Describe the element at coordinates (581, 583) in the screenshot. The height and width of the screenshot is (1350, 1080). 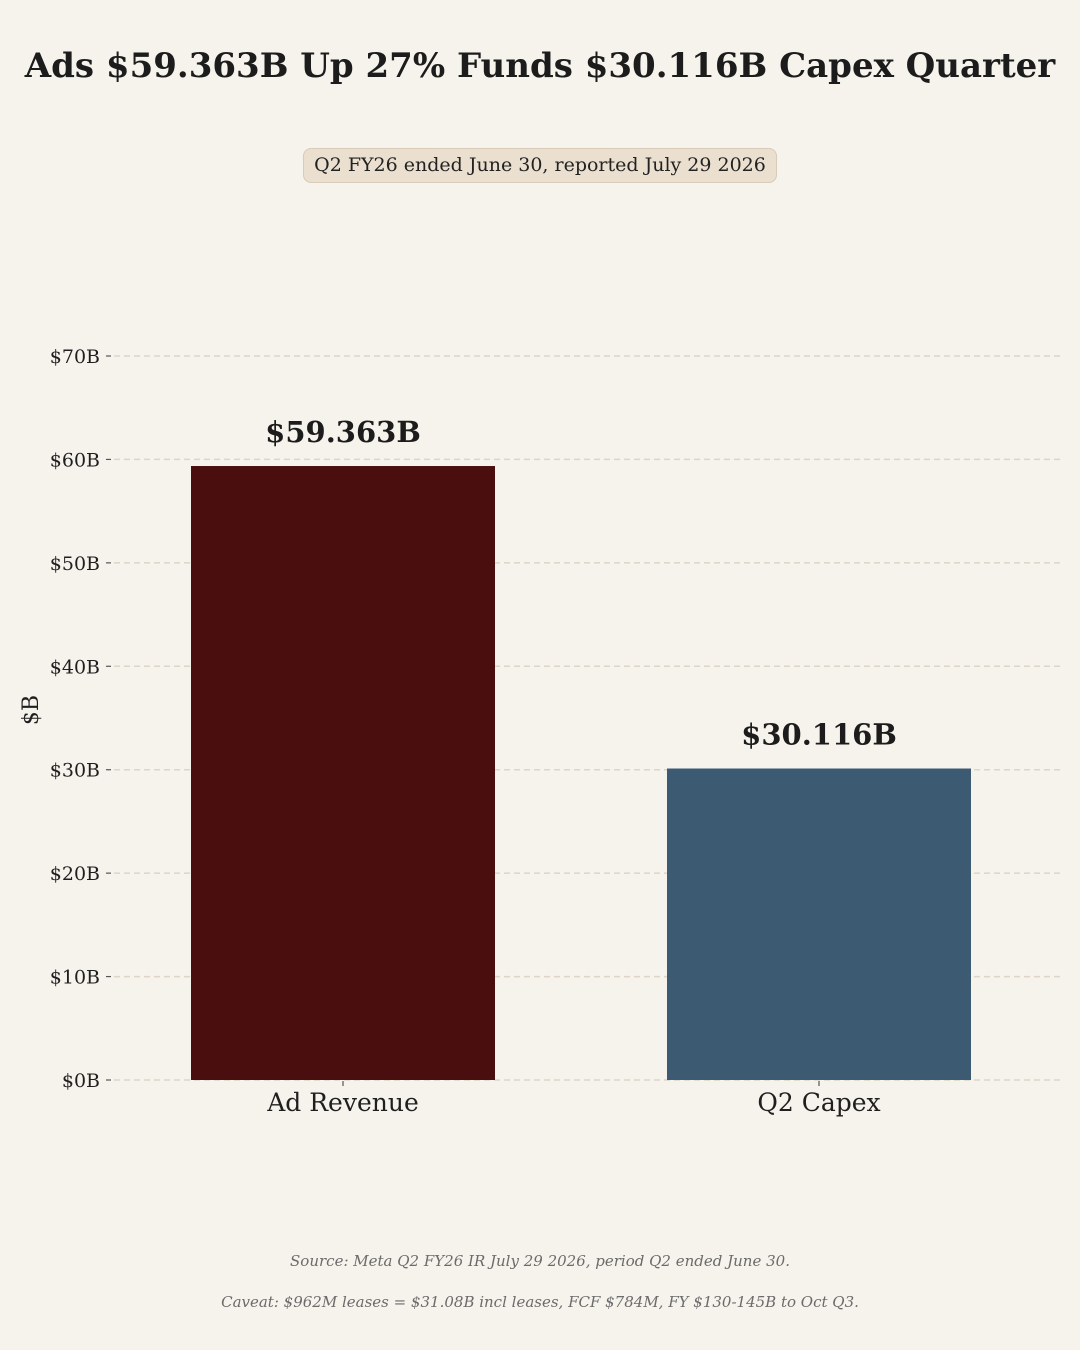
I see `labels-layer: $59.363B $30.116B` at that location.